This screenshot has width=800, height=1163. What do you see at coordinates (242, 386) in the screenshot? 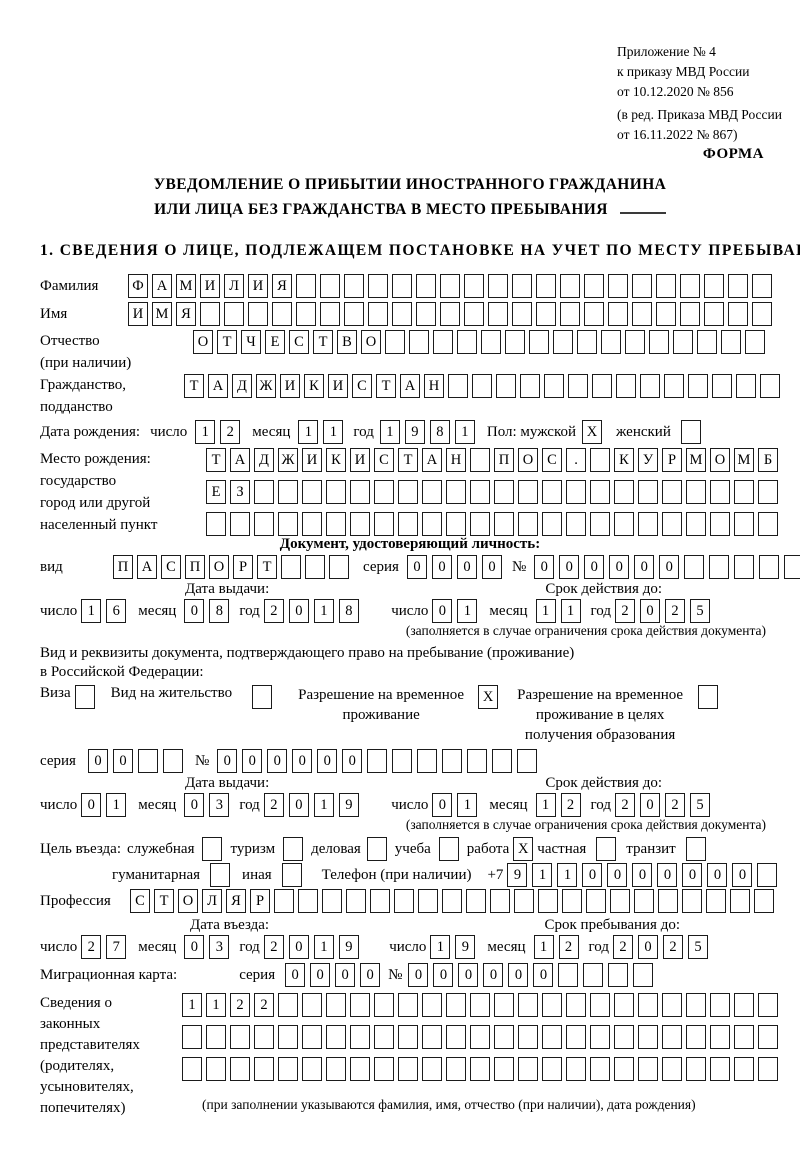
I see `char-box: Д` at bounding box center [242, 386].